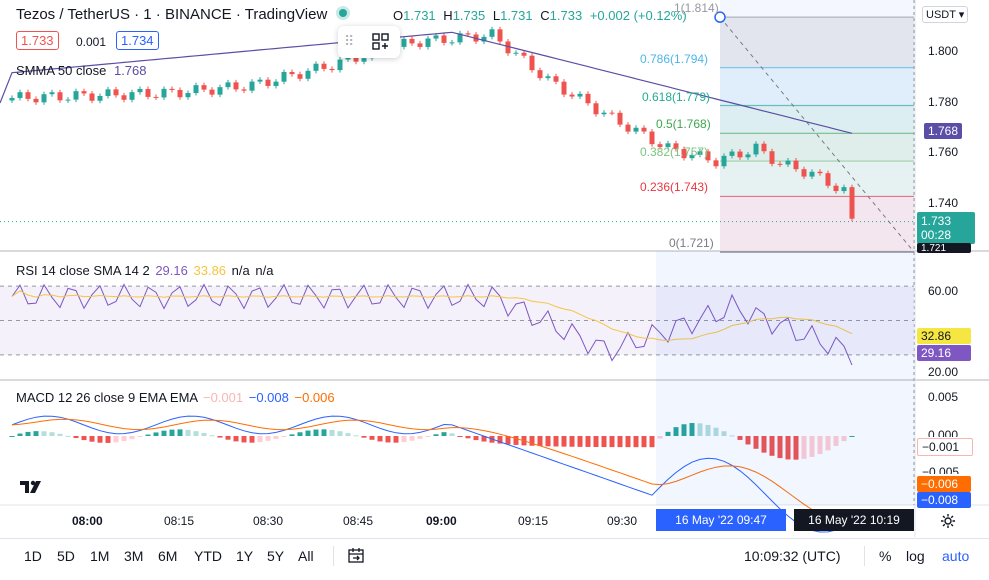  Describe the element at coordinates (674, 187) in the screenshot. I see `fib-level-label: 0.236(1.743)` at that location.